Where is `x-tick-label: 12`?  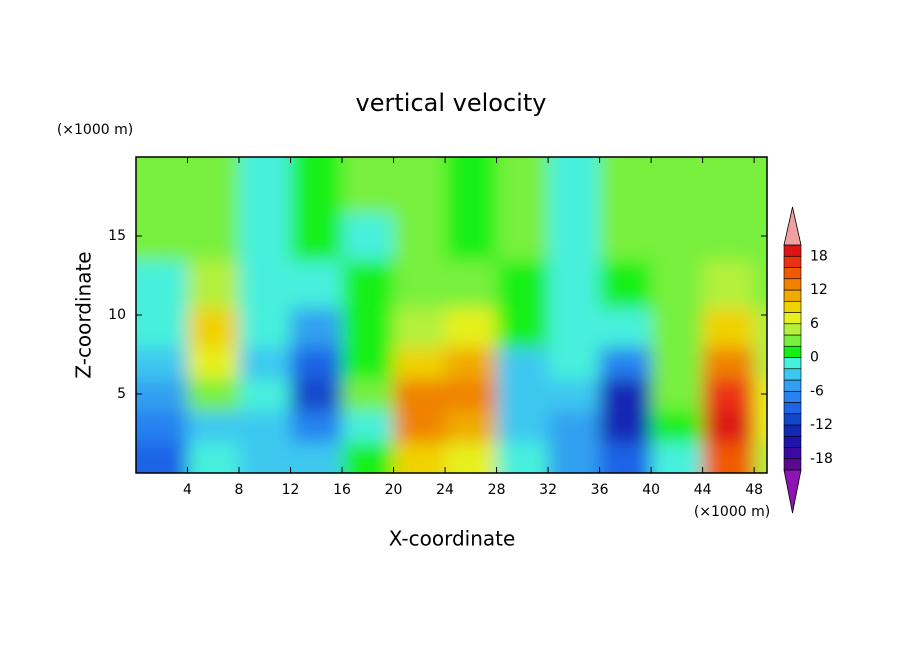 x-tick-label: 12 is located at coordinates (291, 490).